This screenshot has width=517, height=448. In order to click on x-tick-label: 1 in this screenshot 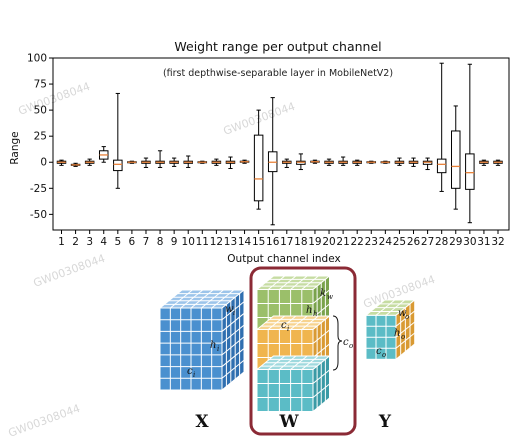, I will do `click(61, 242)`.